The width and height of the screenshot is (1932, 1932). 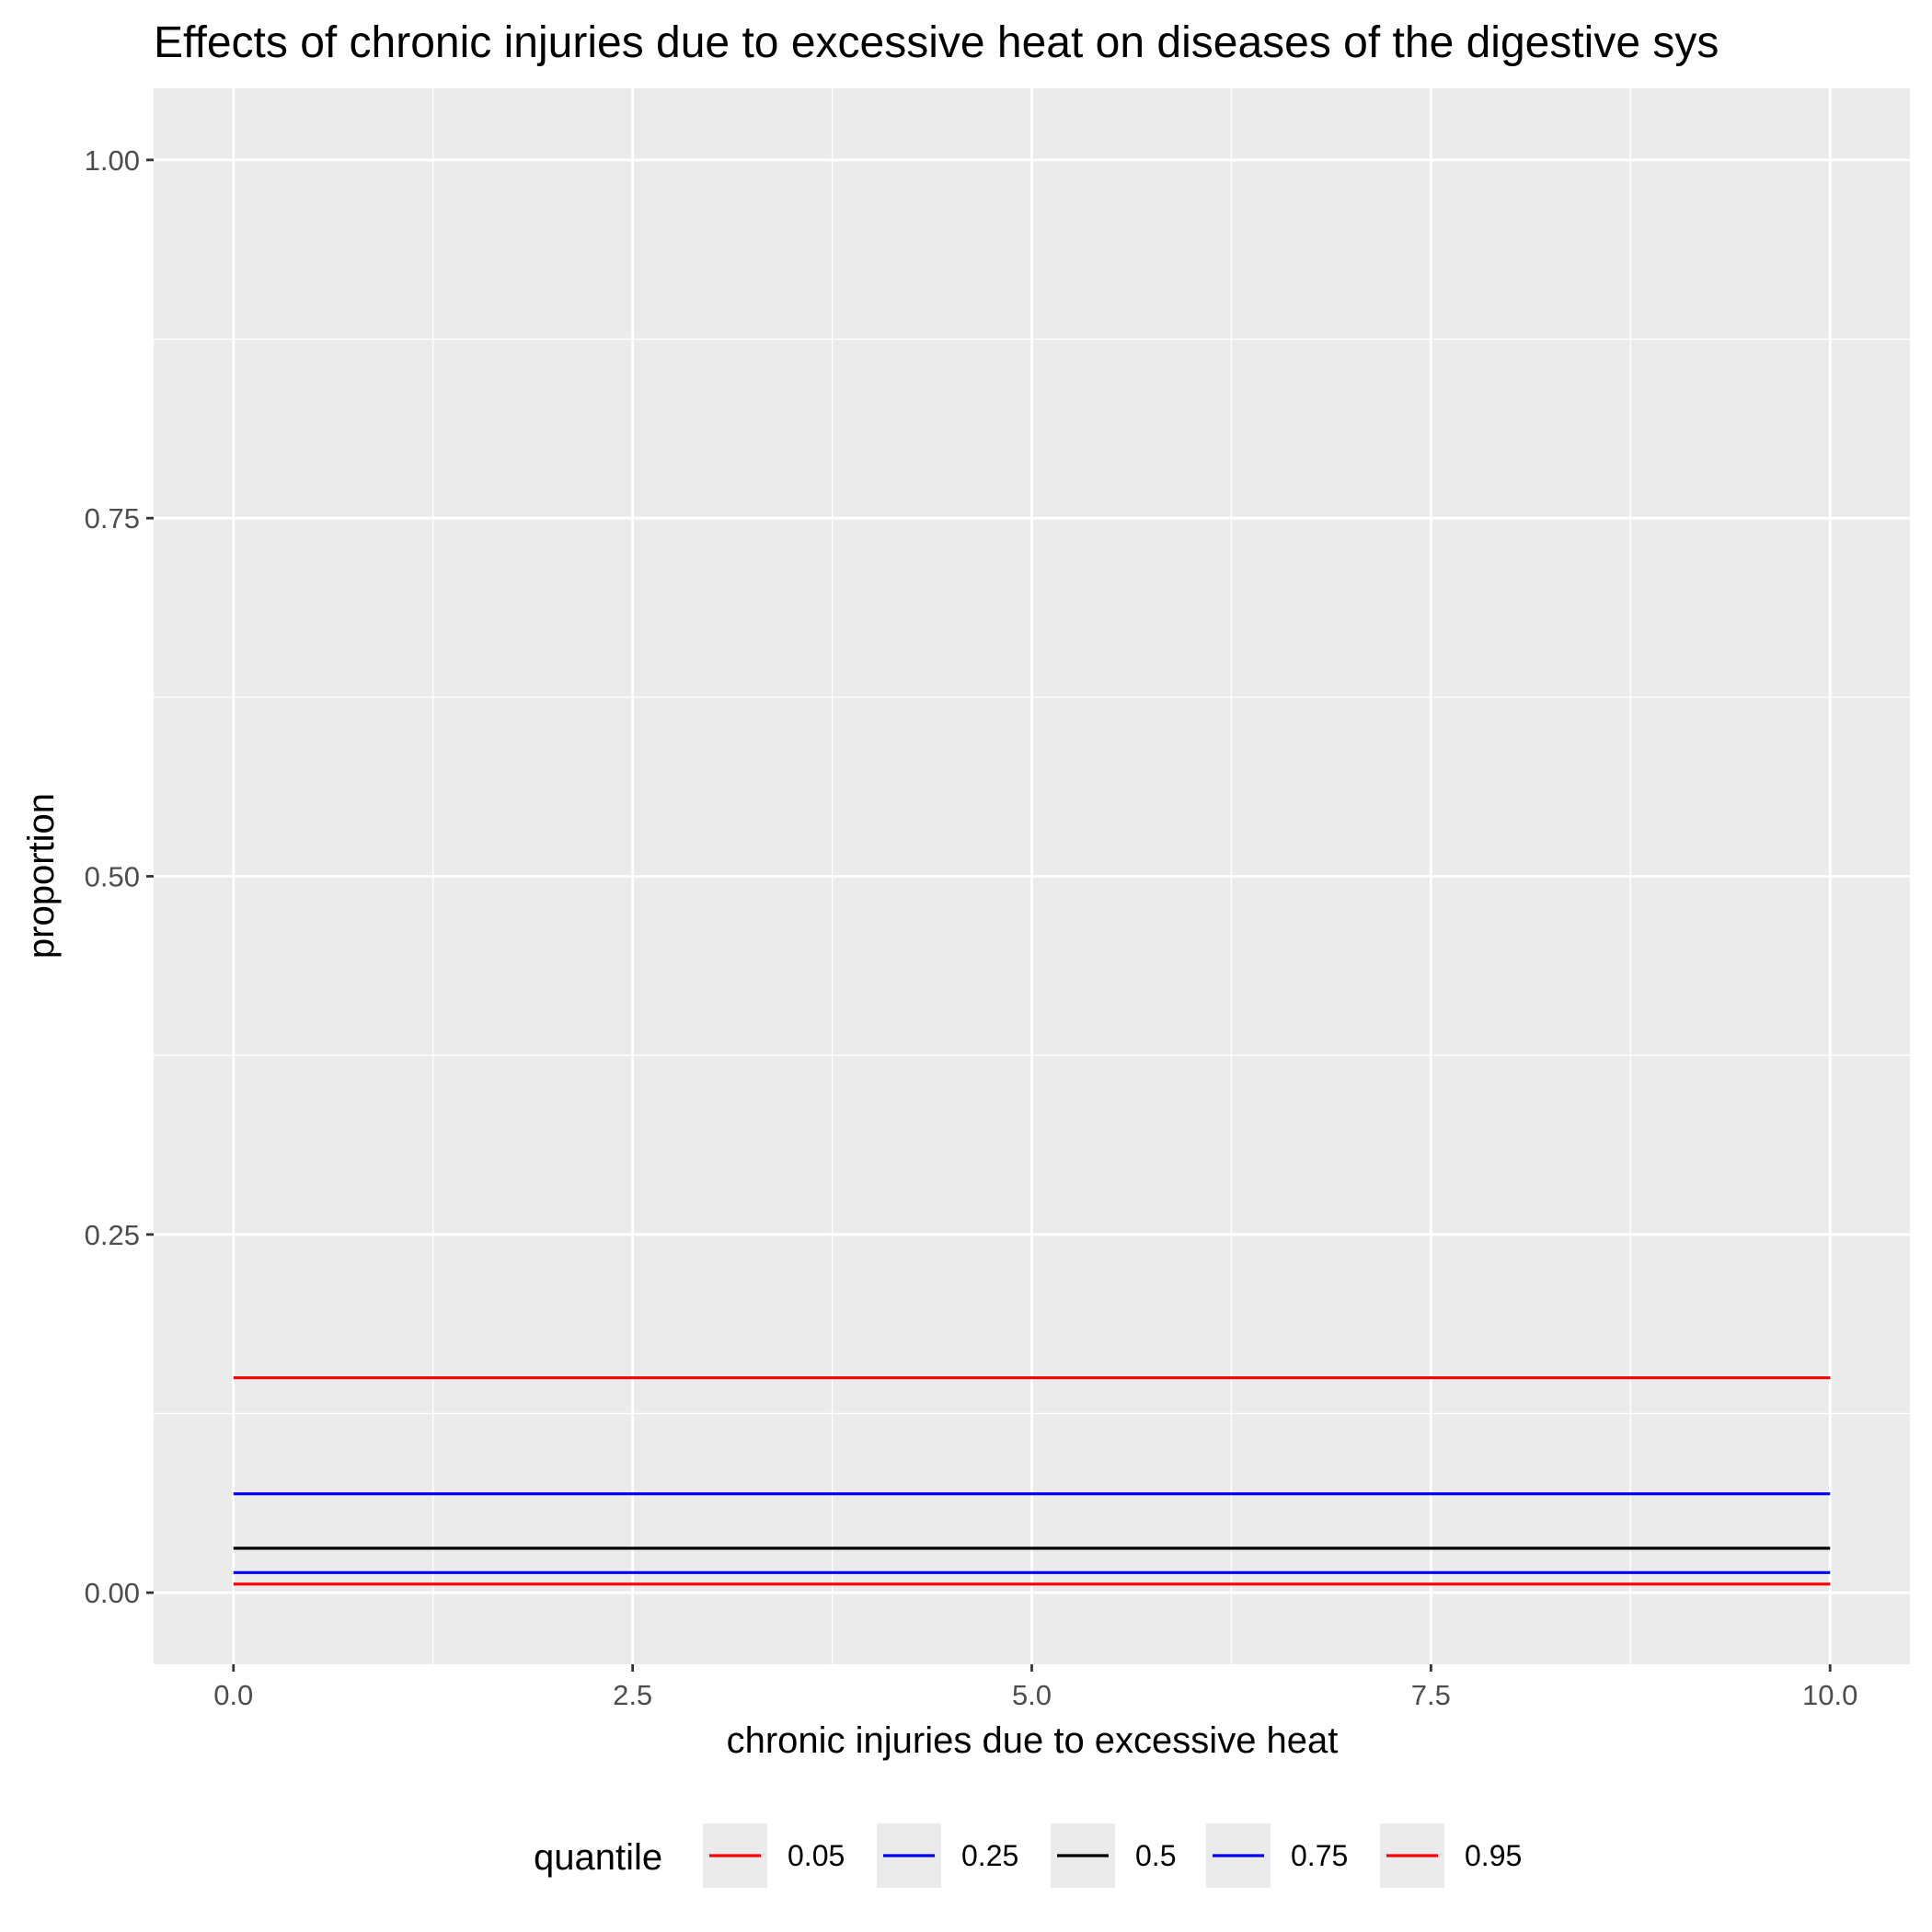 What do you see at coordinates (1319, 1855) in the screenshot?
I see `legend-label-0.75: 0.75` at bounding box center [1319, 1855].